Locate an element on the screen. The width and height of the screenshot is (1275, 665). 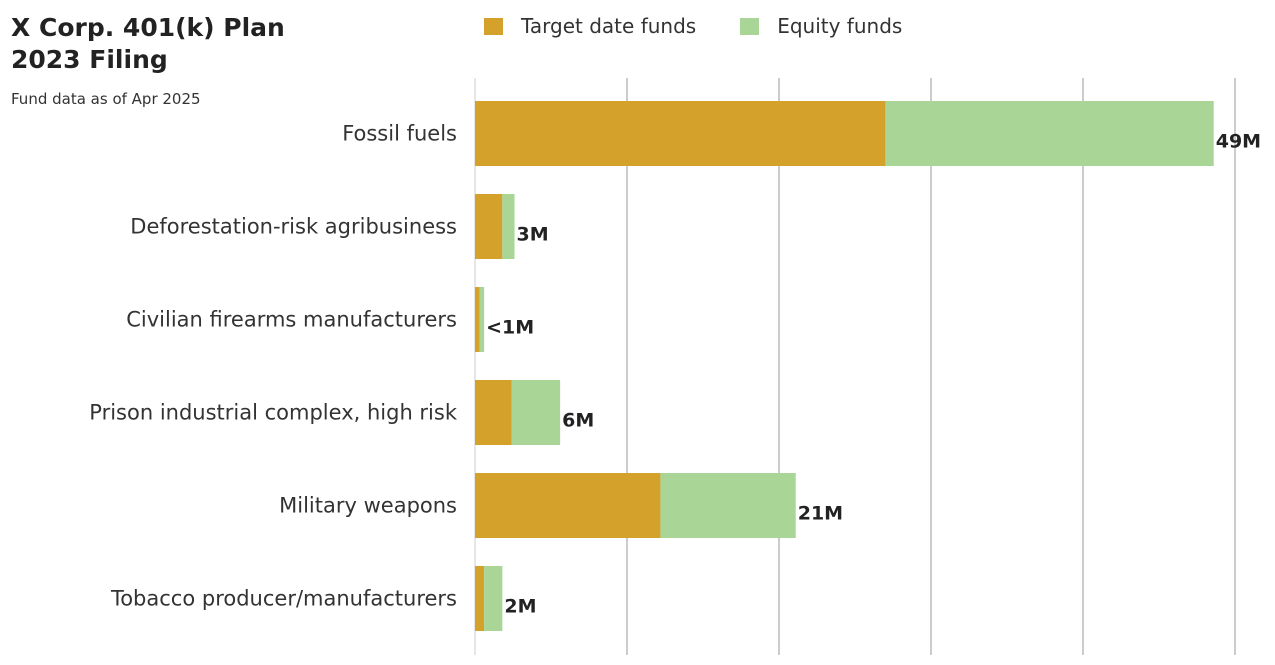
bar-value-label: 3M is located at coordinates (533, 235).